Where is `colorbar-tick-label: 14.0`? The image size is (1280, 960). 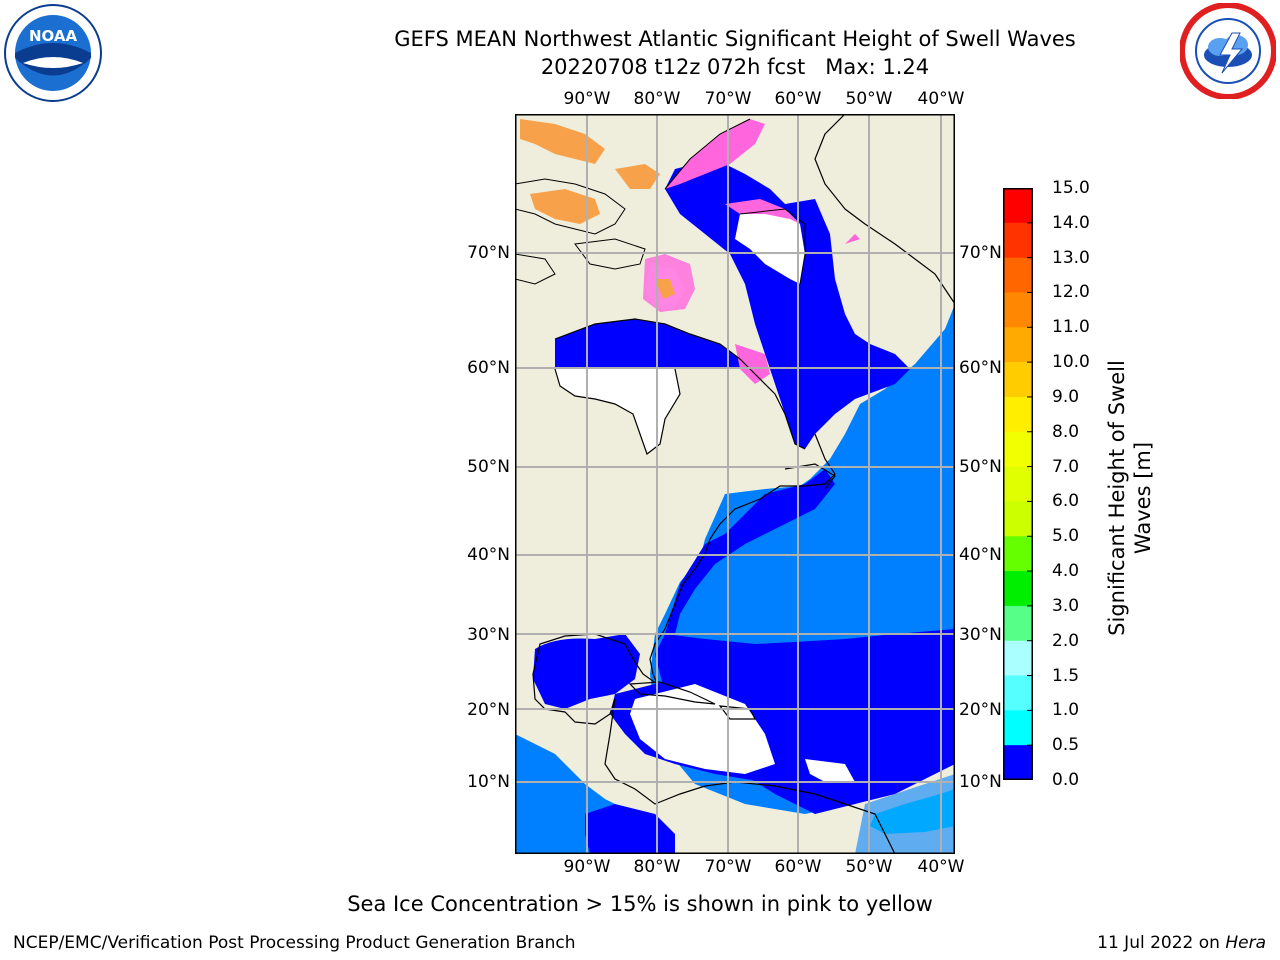
colorbar-tick-label: 14.0 is located at coordinates (1071, 222).